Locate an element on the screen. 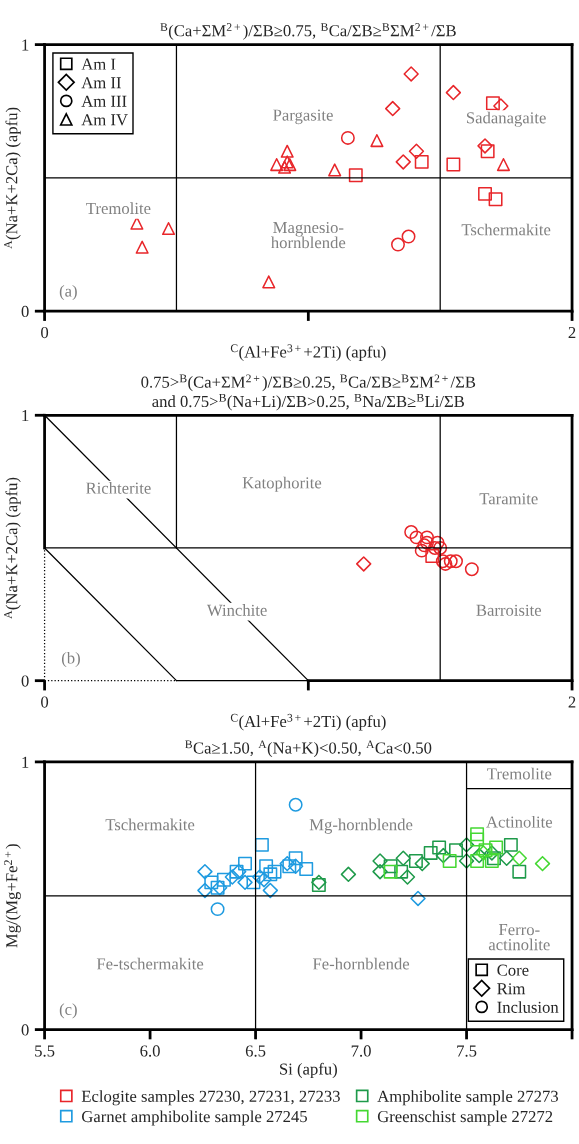 This screenshot has height=1144, width=579. x-tick-label: 5.5 is located at coordinates (45, 1051).